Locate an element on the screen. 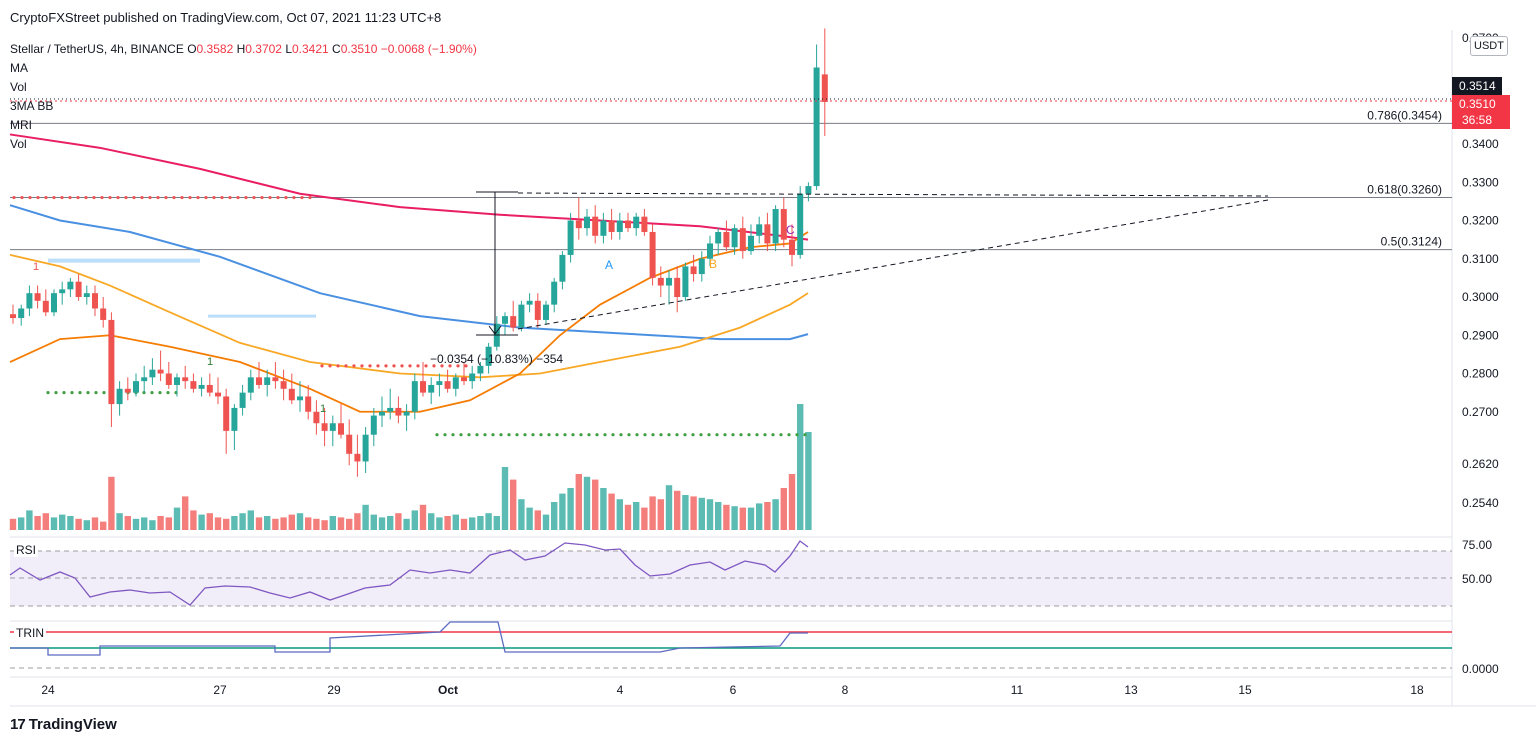 This screenshot has width=1536, height=746. wave-label-b: B is located at coordinates (713, 264).